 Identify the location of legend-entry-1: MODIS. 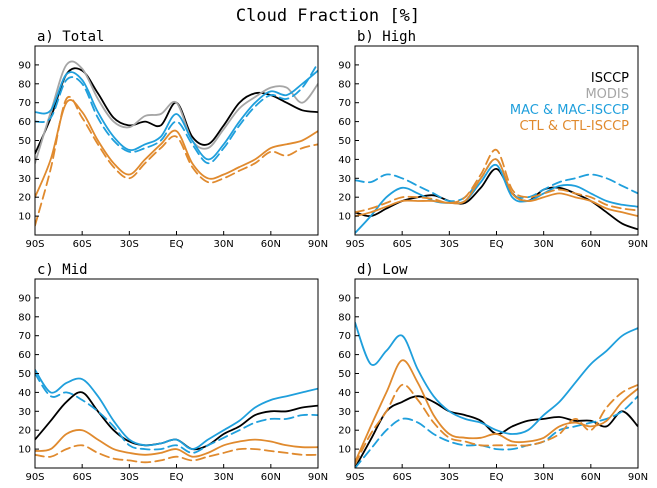
(607, 94).